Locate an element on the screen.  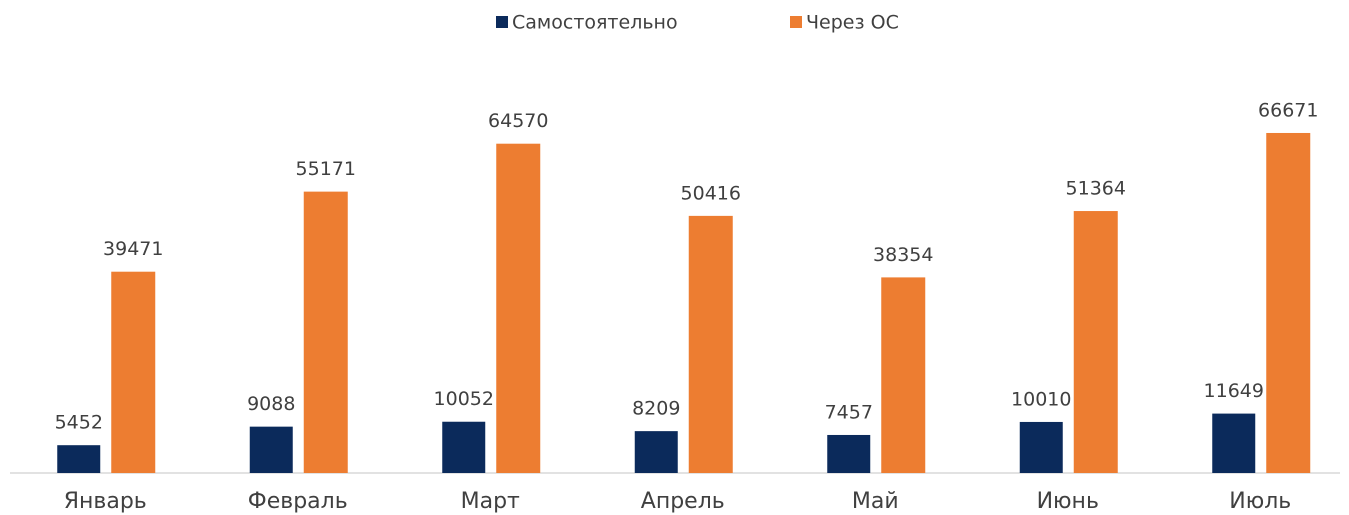
value-label: 50416 is located at coordinates (711, 193).